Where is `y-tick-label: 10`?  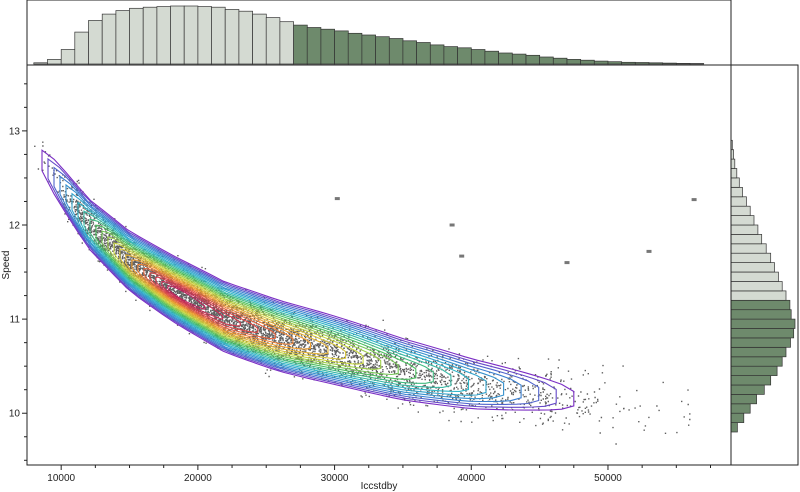
y-tick-label: 10 is located at coordinates (15, 414).